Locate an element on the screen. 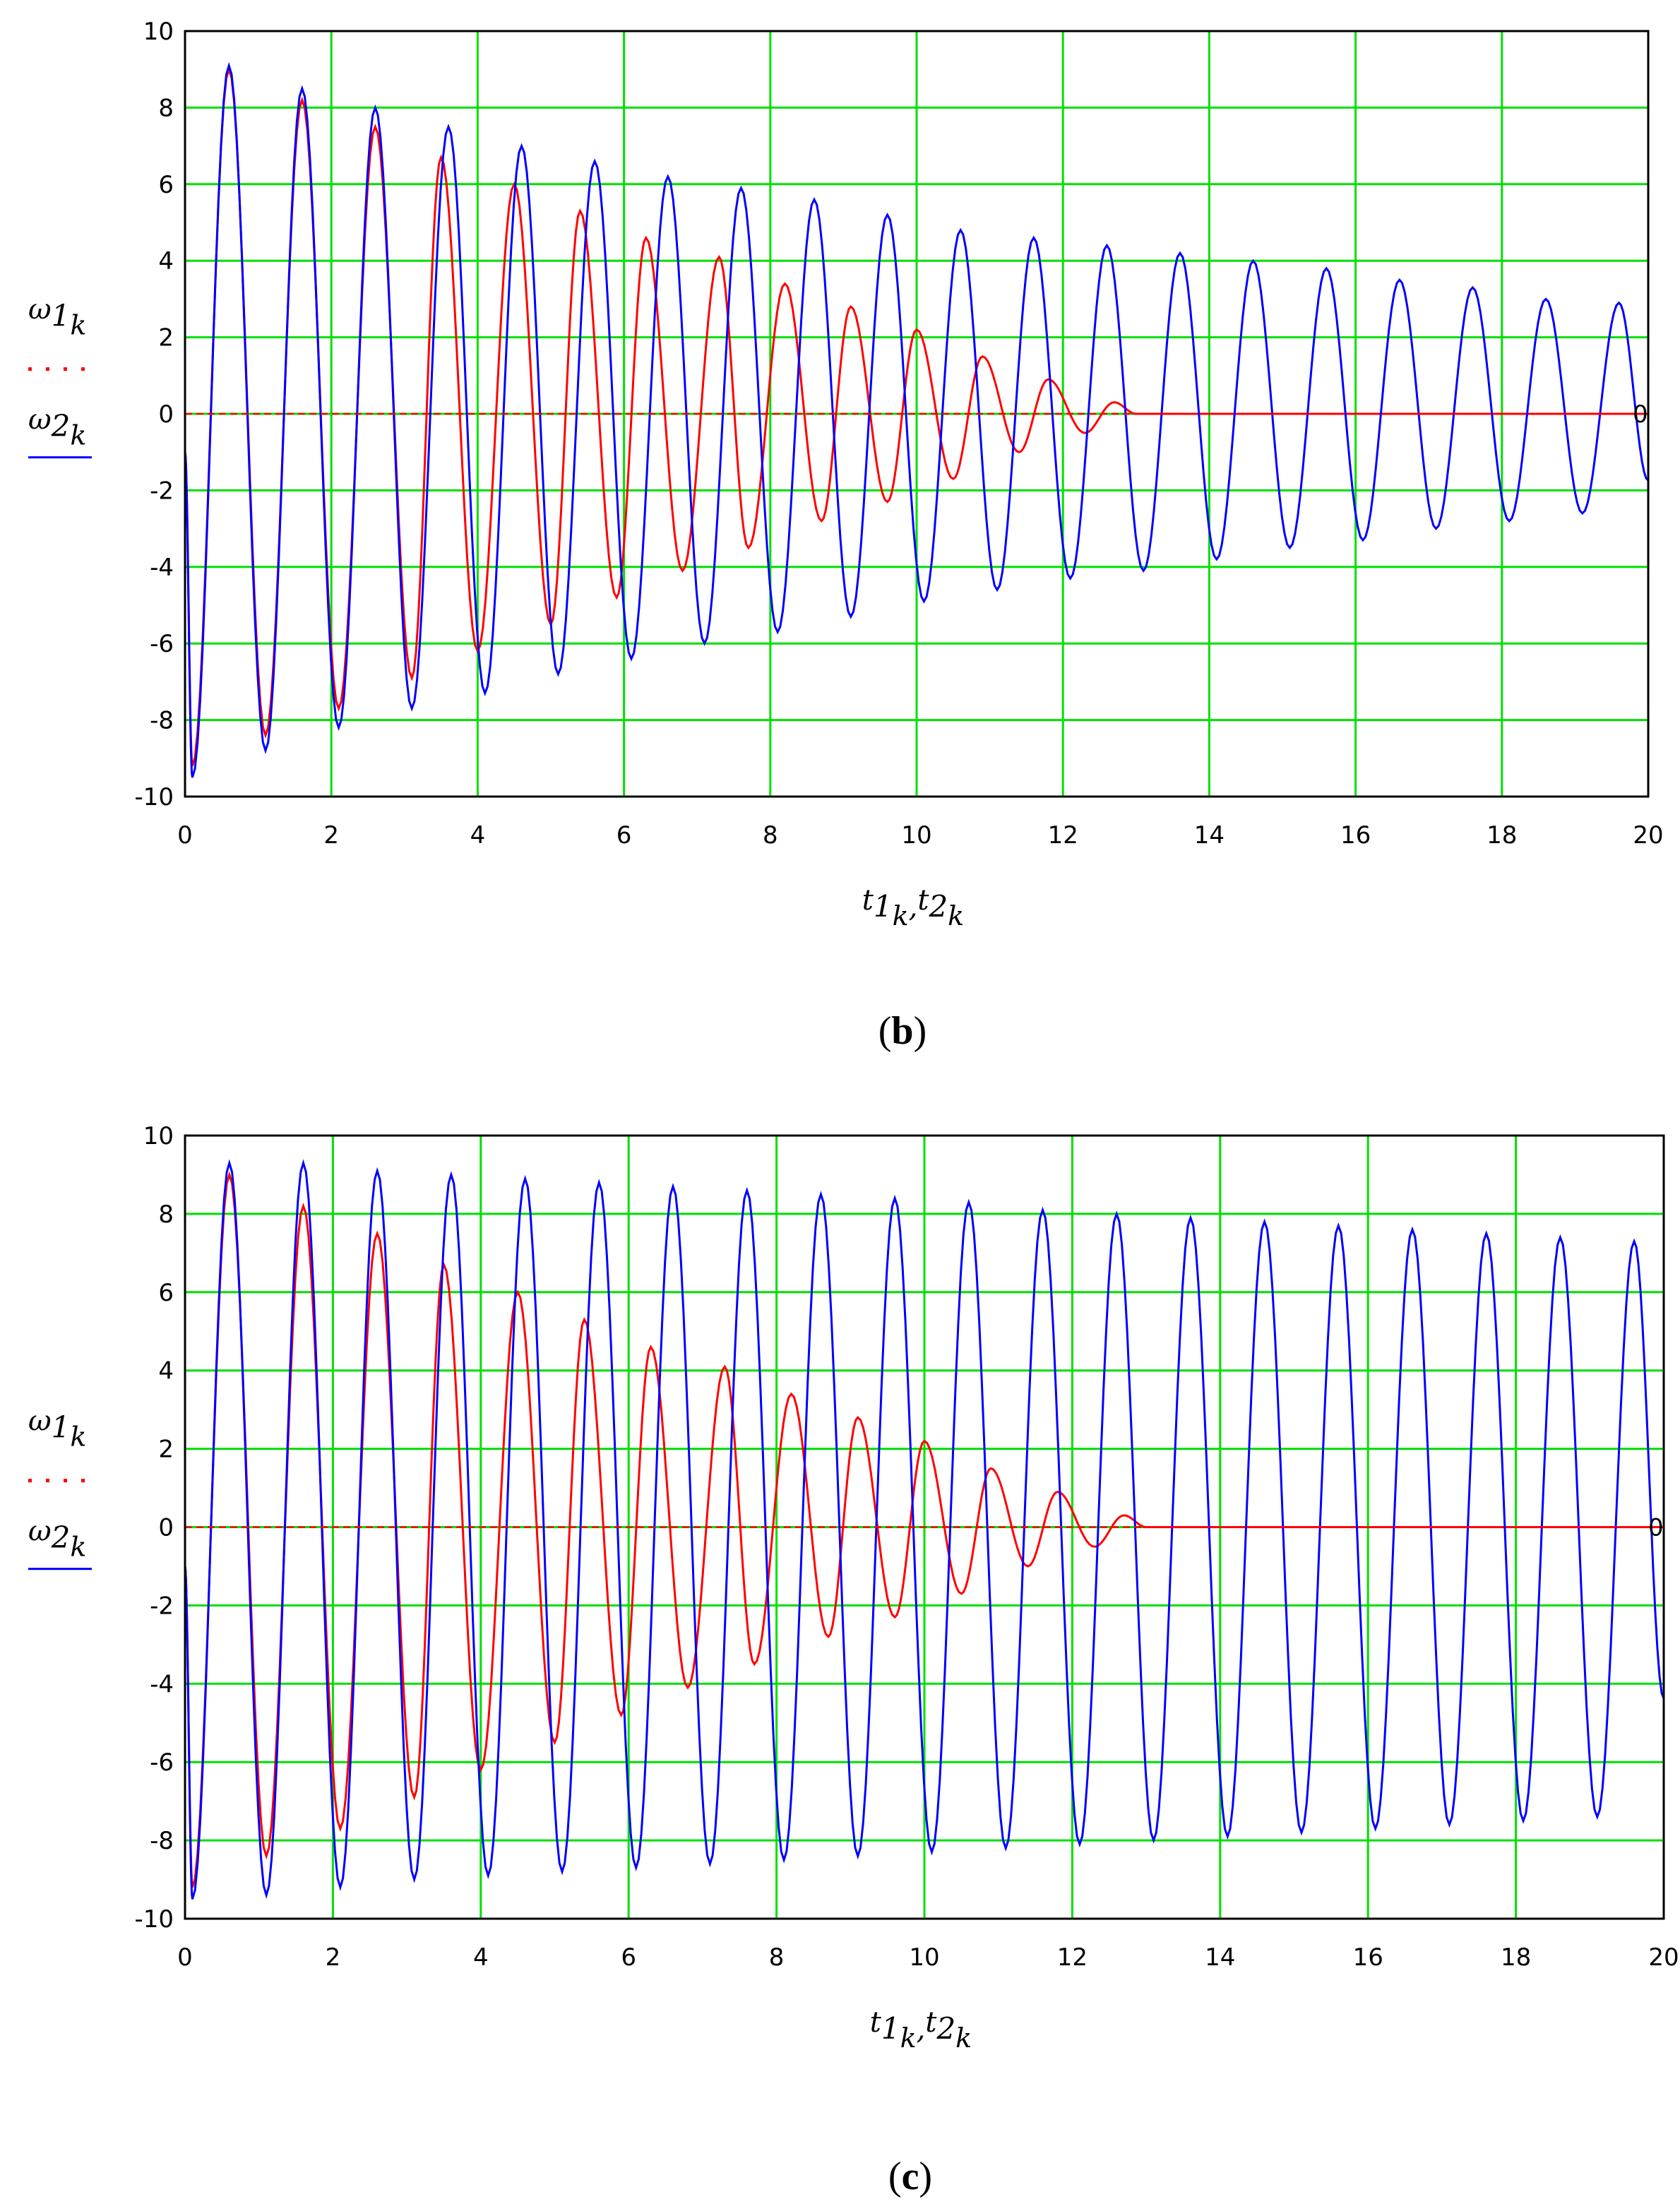 This screenshot has height=2204, width=1680. x-axis-label-b: t1k,t2k is located at coordinates (913, 907).